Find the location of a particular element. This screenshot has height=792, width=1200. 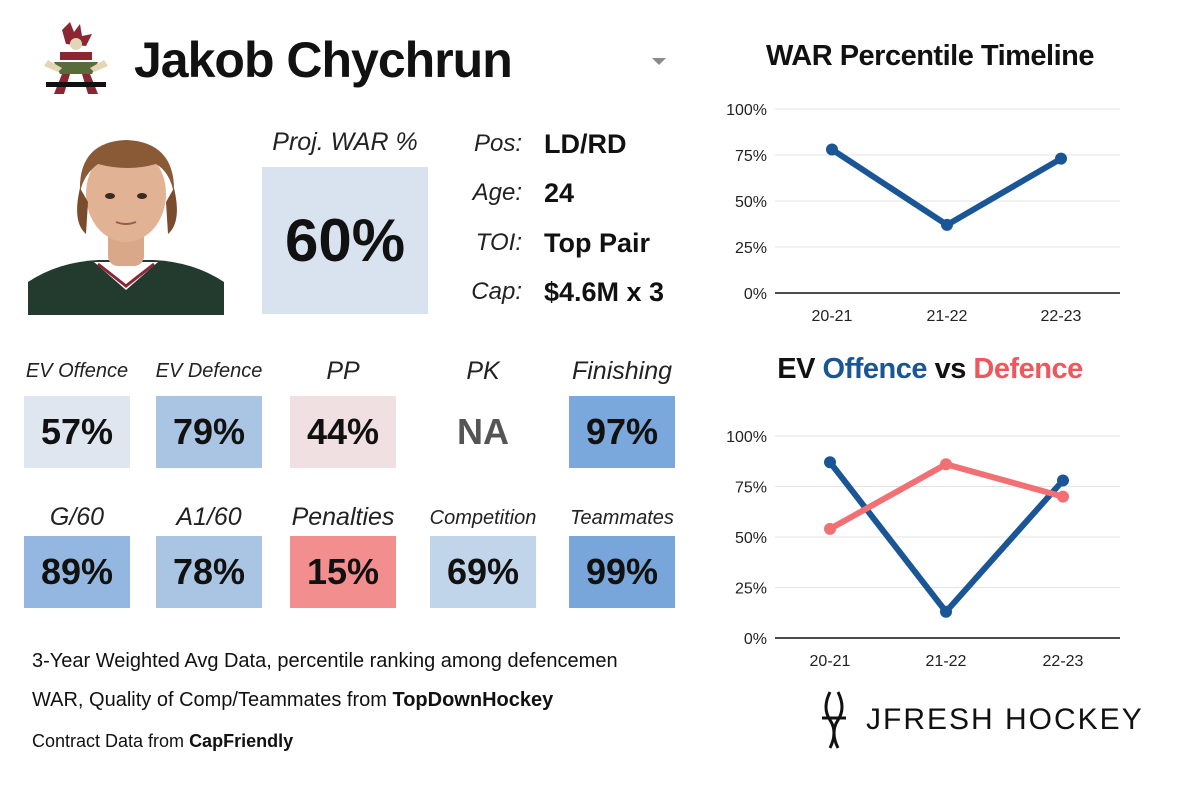

source-capfriendly: CapFriendly is located at coordinates (241, 741).